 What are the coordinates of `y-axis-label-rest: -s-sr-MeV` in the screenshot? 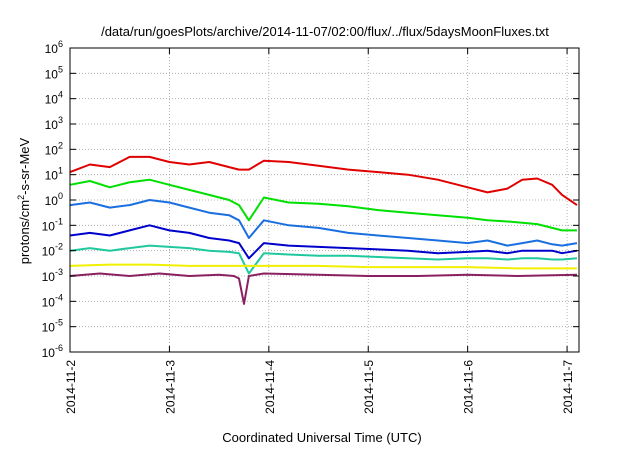 It's located at (24, 165).